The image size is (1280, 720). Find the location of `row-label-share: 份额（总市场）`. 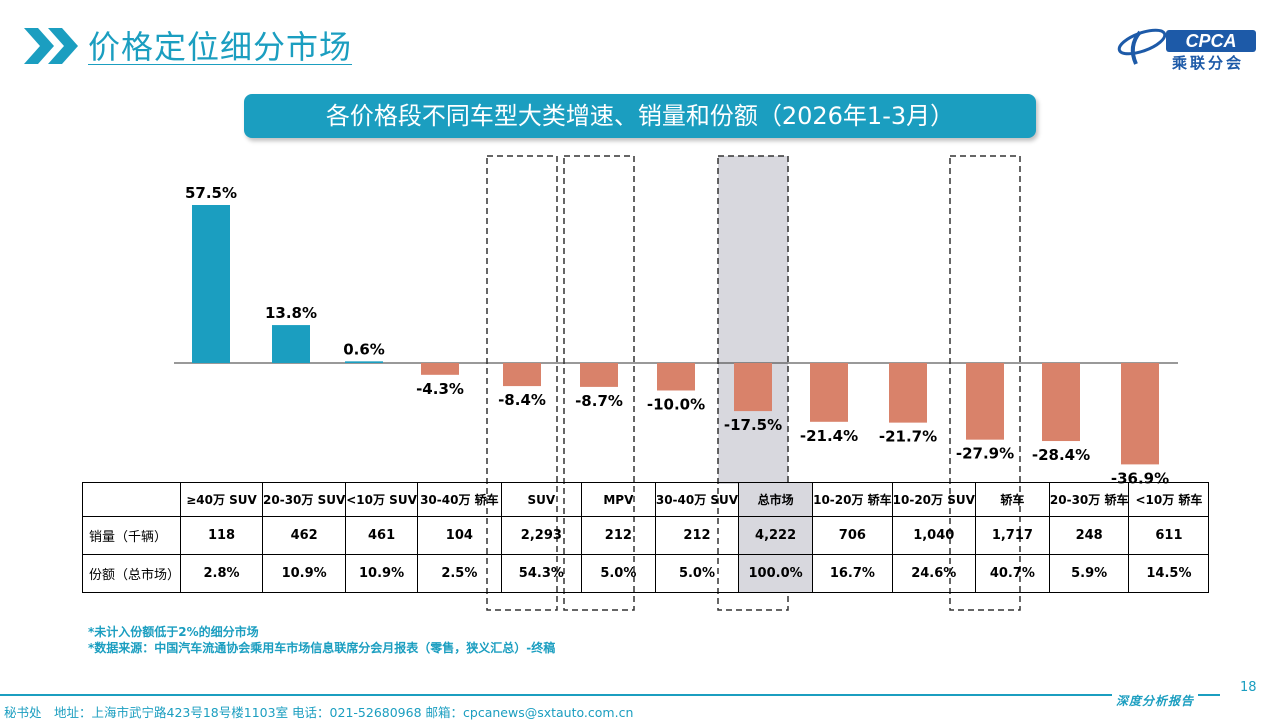

row-label-share: 份额（总市场） is located at coordinates (131, 573).